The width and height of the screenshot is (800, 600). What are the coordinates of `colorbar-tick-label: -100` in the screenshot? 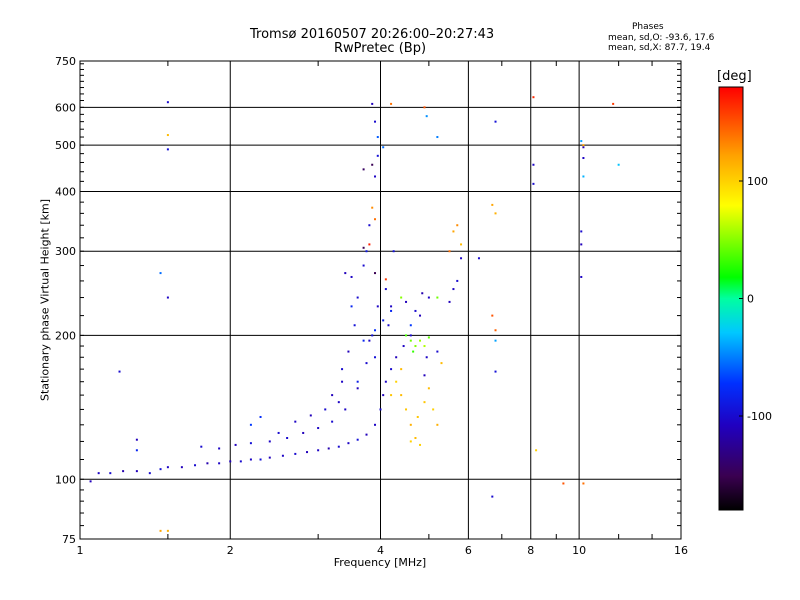 It's located at (759, 416).